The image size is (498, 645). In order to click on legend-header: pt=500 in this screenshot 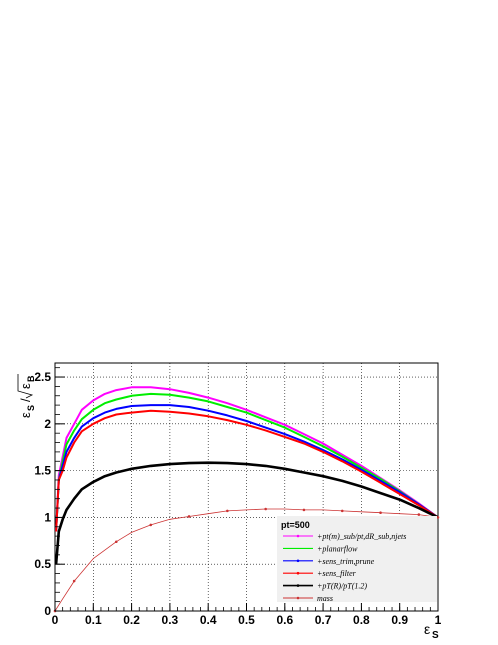, I will do `click(295, 525)`.